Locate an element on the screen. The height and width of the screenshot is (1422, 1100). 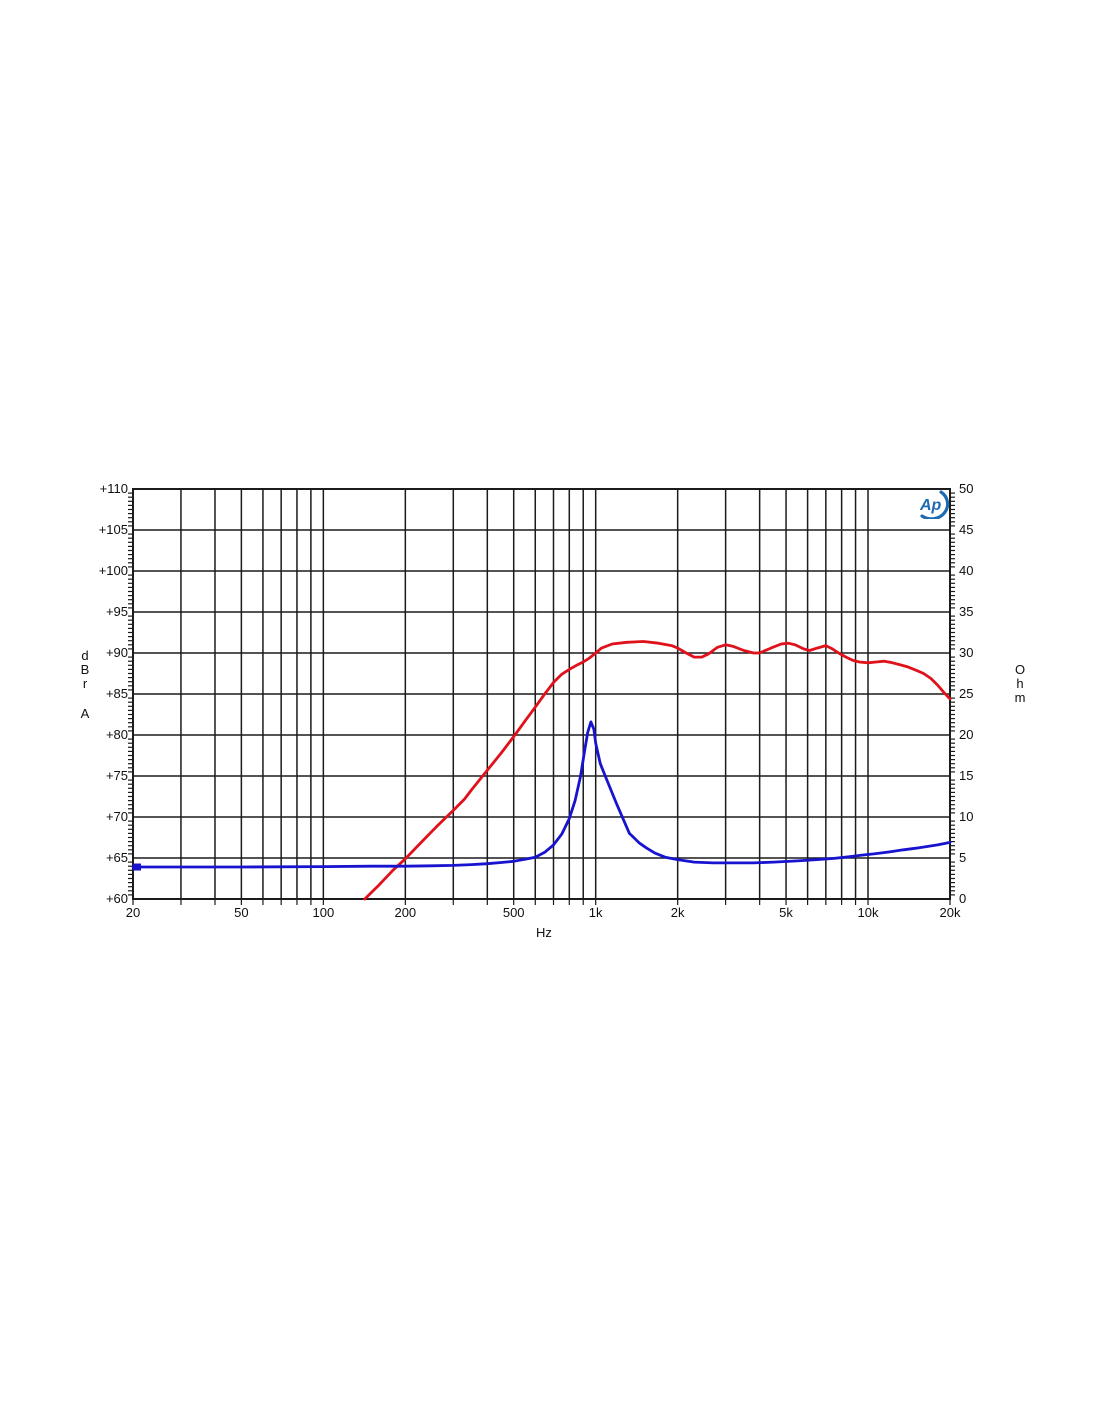
y-right-tick-label: 10 is located at coordinates (966, 816).